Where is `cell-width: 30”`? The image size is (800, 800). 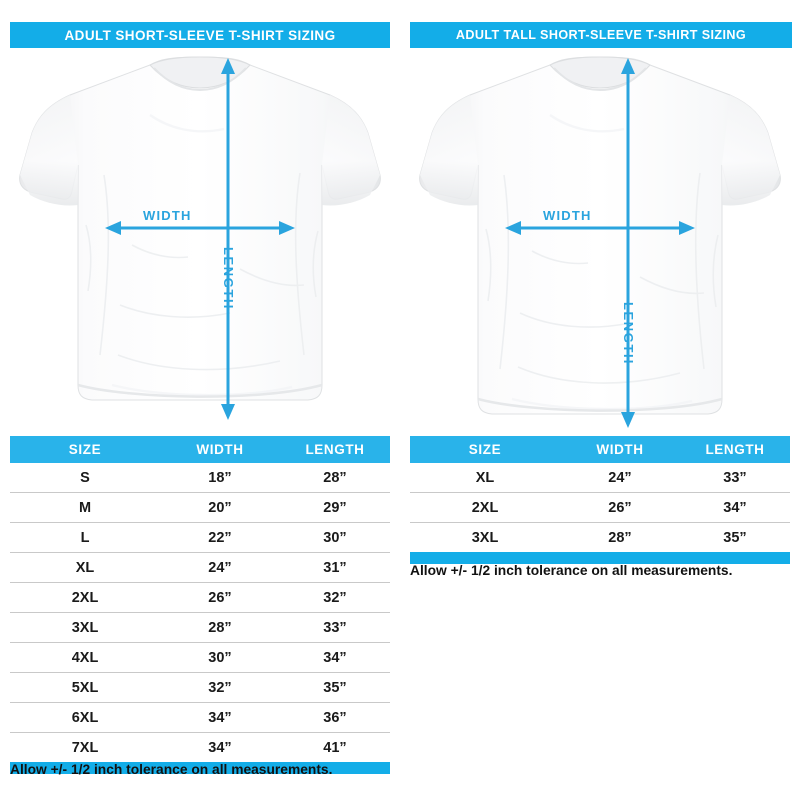
cell-width: 30” is located at coordinates (220, 657).